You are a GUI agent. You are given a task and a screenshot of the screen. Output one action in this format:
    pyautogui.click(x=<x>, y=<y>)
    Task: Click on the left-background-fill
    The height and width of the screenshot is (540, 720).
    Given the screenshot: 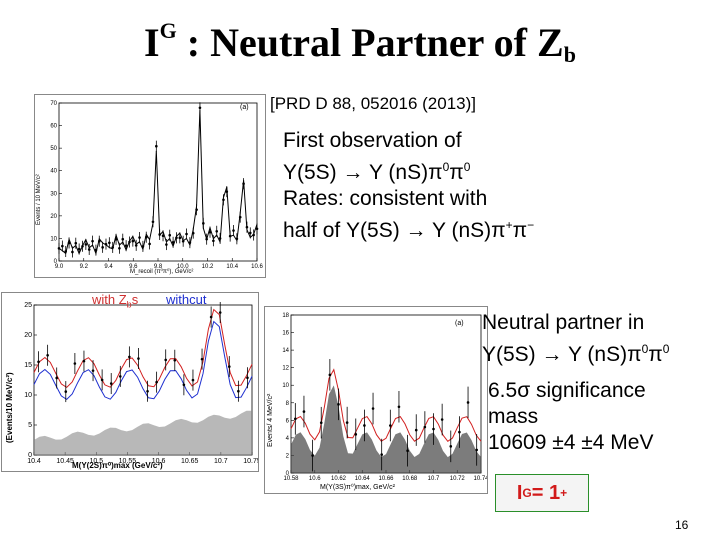 What is the action you would take?
    pyautogui.click(x=143, y=432)
    